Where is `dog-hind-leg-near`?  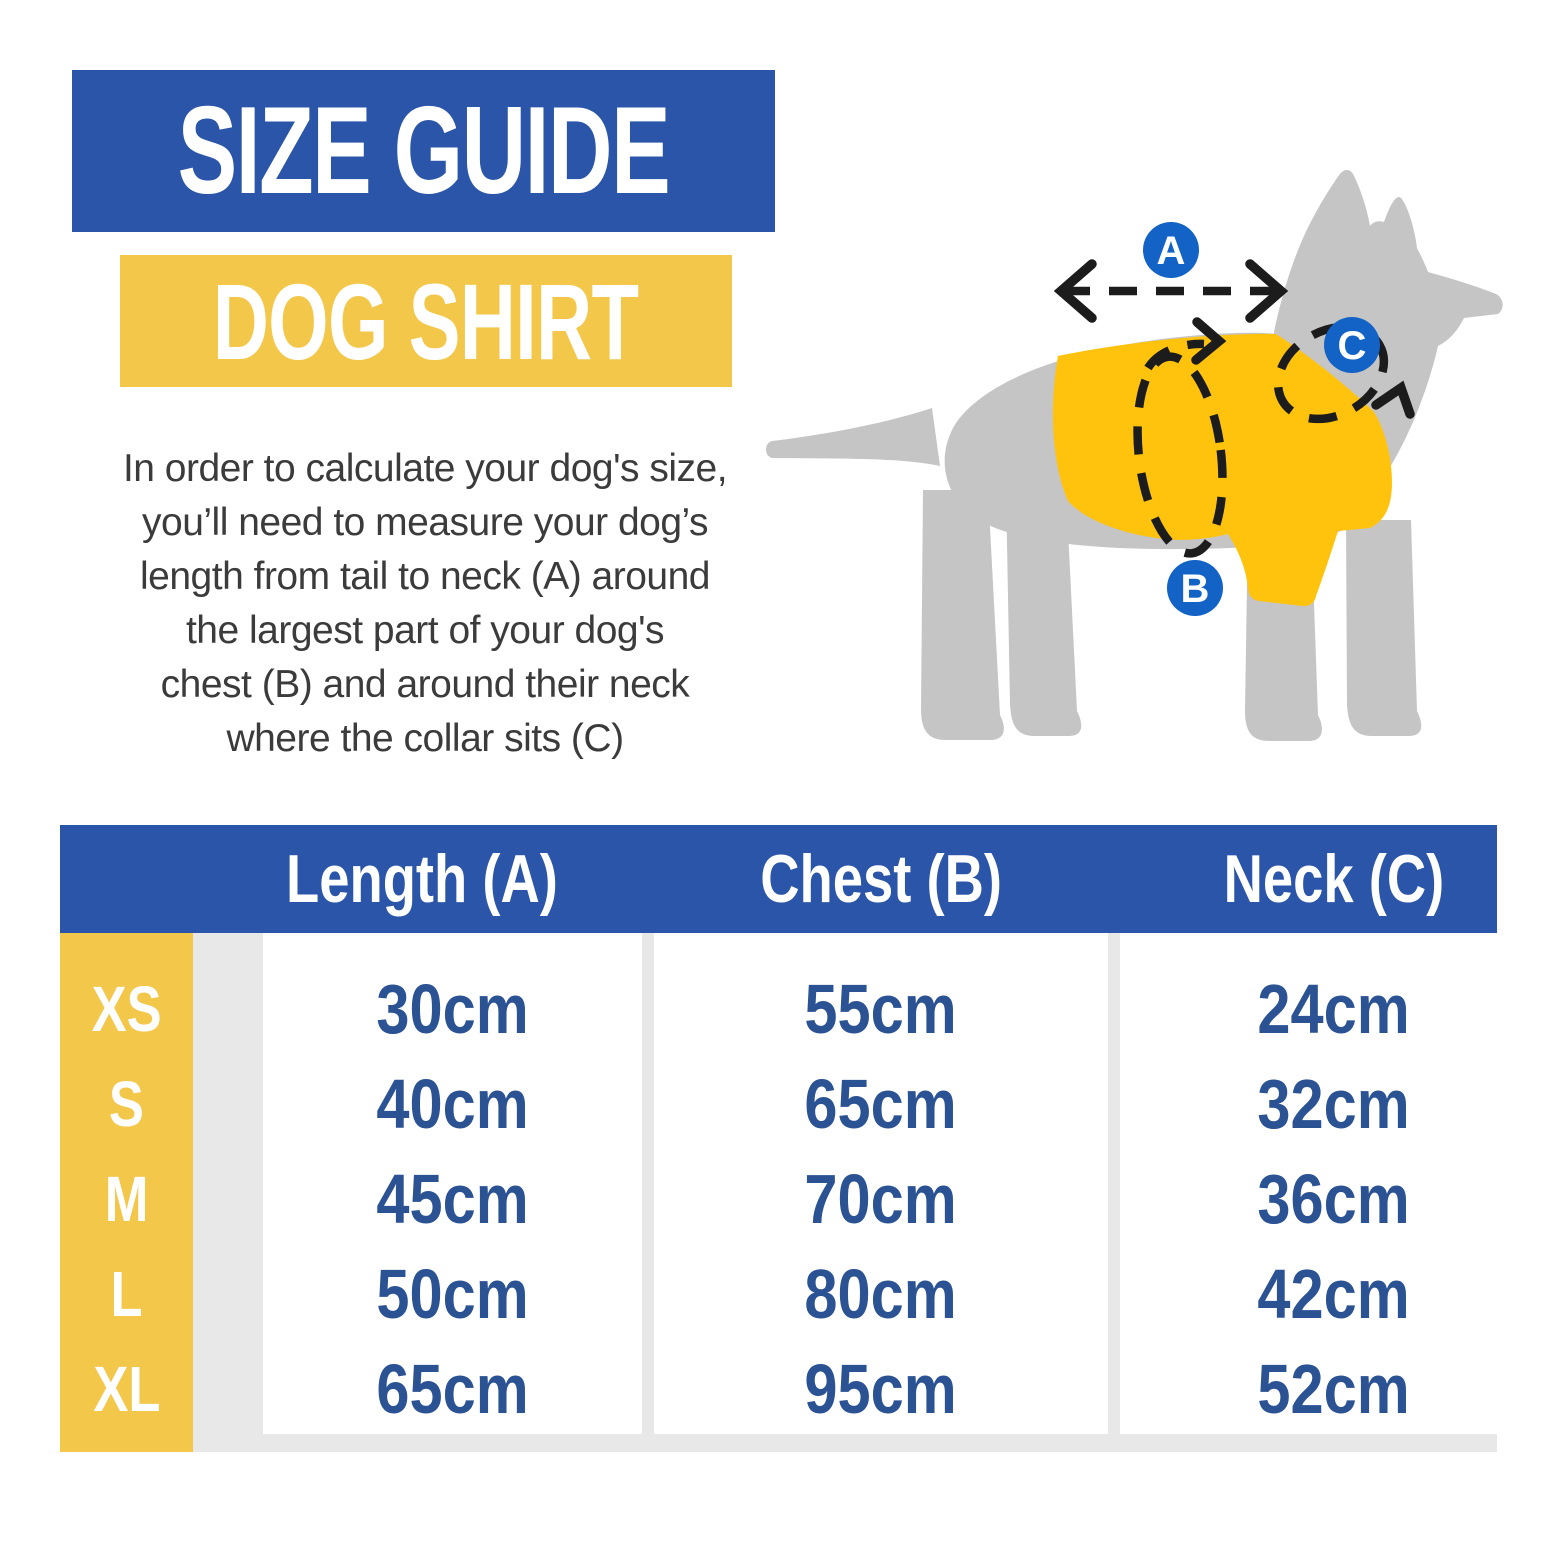 dog-hind-leg-near is located at coordinates (962, 615).